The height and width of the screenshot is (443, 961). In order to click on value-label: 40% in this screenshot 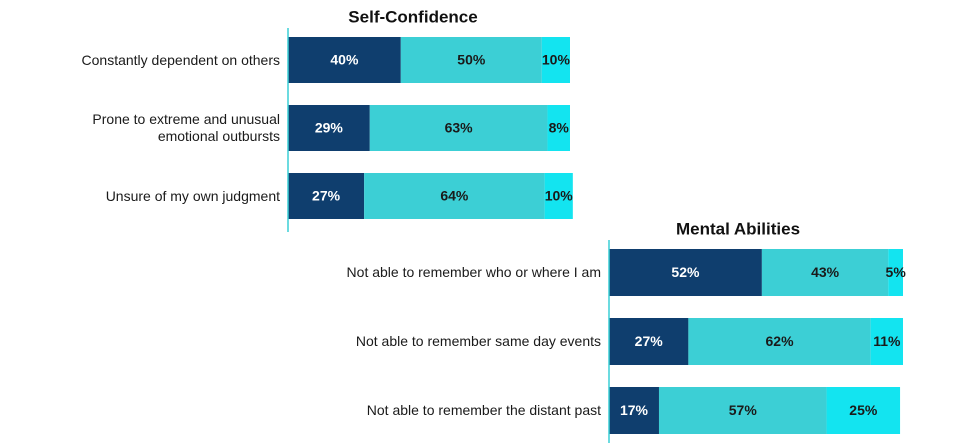, I will do `click(344, 60)`.